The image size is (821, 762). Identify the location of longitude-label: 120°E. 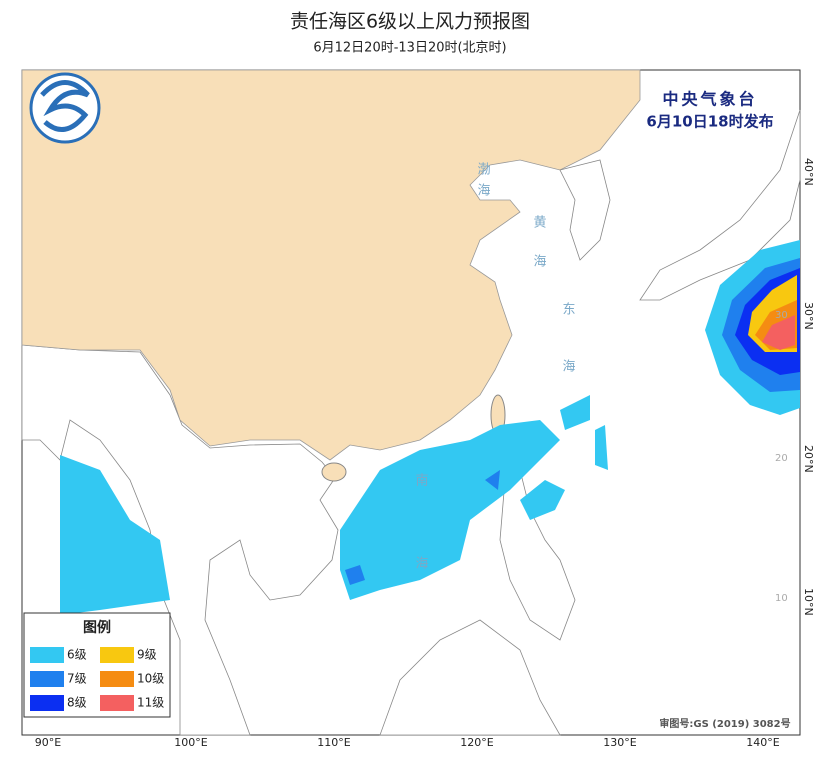
(476, 742).